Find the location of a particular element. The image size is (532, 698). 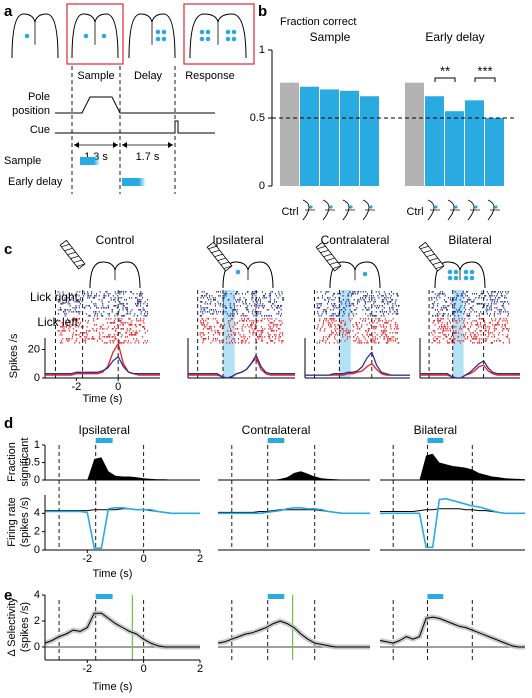

column-title: Control is located at coordinates (115, 240).